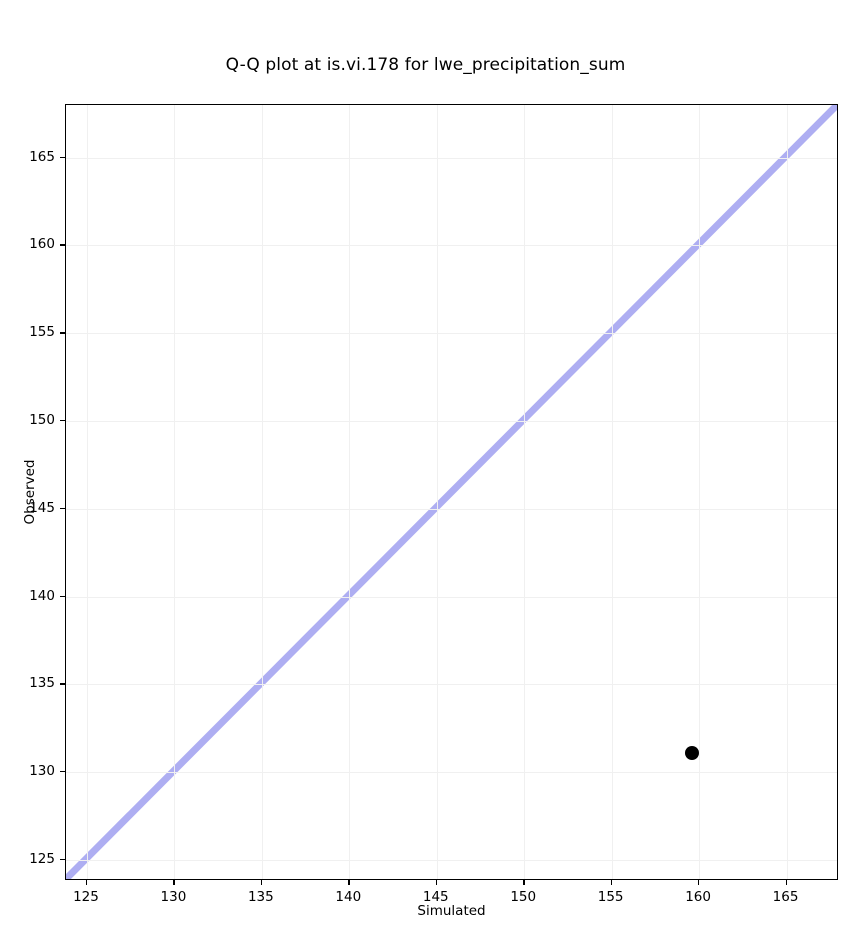  Describe the element at coordinates (610, 897) in the screenshot. I see `x-axis-tick-label: 155` at that location.